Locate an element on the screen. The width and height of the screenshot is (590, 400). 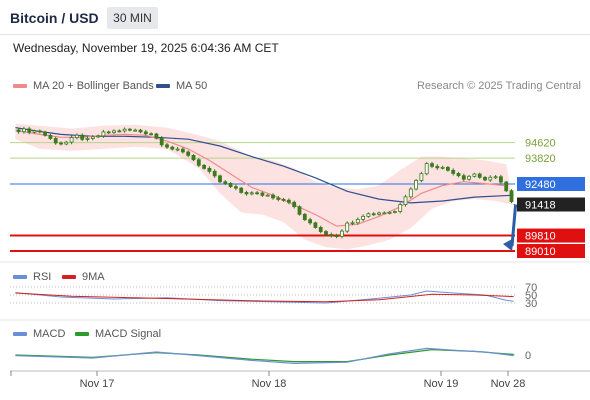
macd-signal-line is located at coordinates (264, 355).